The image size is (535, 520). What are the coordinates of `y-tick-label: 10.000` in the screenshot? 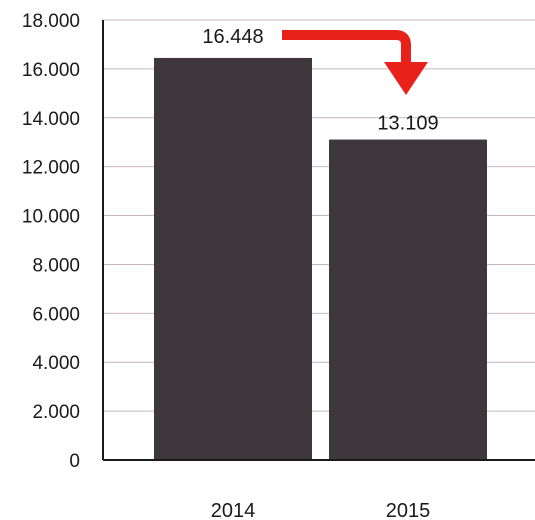 It's located at (51, 217).